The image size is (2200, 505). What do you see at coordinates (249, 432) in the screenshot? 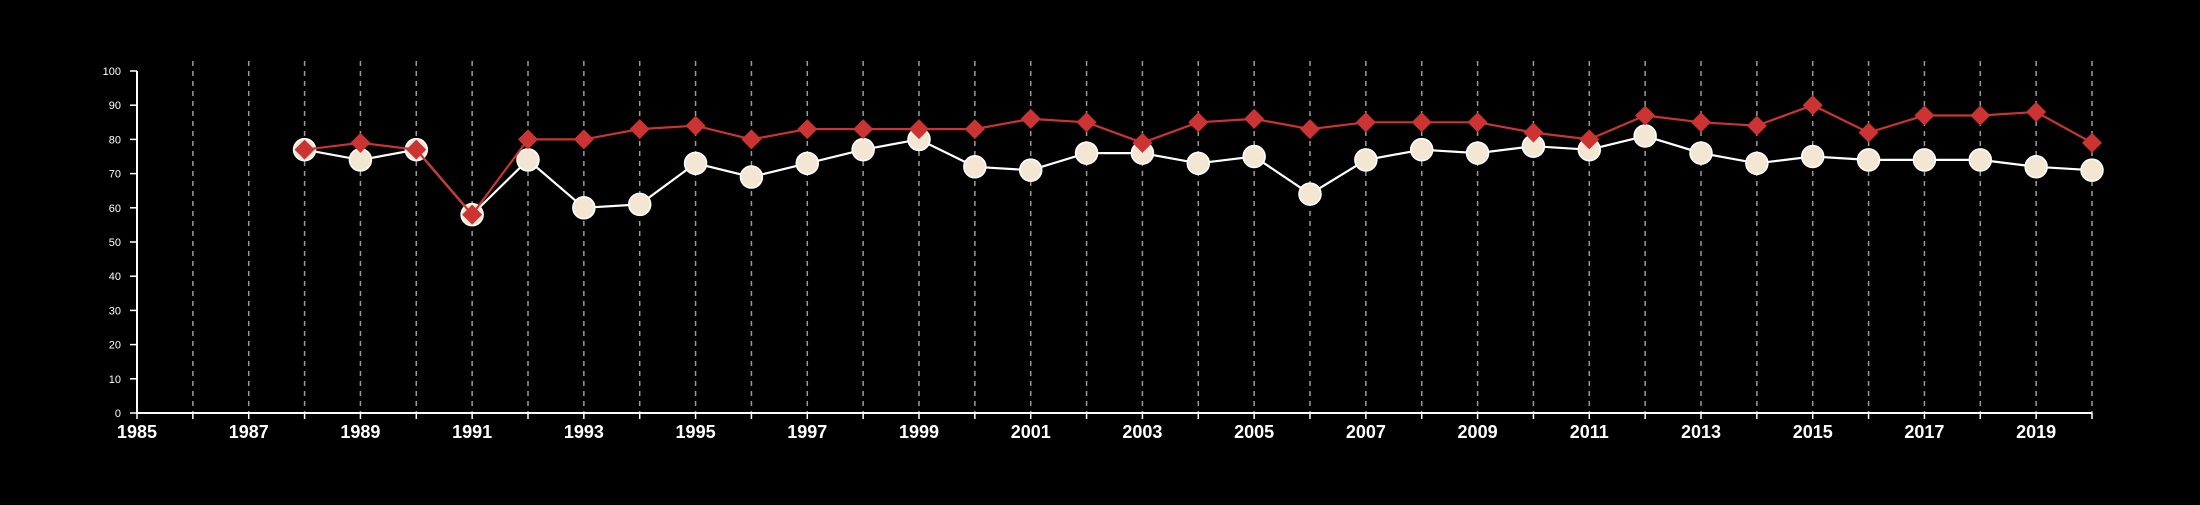
I see `x-tick-label-1987: 1987` at bounding box center [249, 432].